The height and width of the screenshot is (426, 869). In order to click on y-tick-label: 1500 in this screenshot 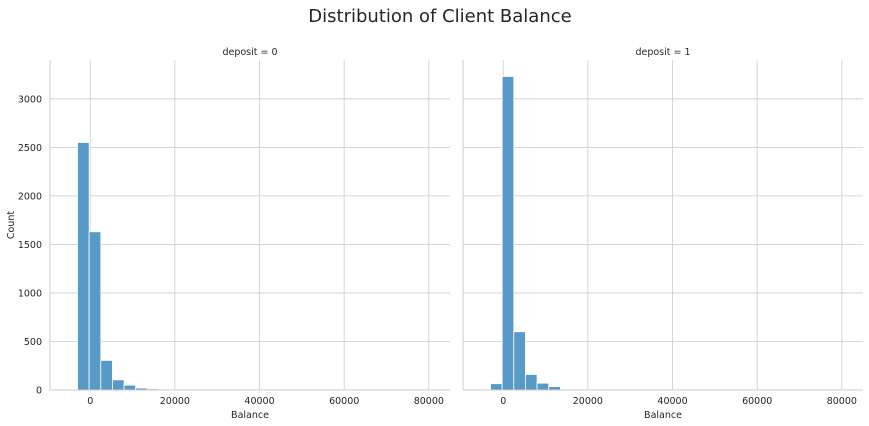, I will do `click(30, 245)`.